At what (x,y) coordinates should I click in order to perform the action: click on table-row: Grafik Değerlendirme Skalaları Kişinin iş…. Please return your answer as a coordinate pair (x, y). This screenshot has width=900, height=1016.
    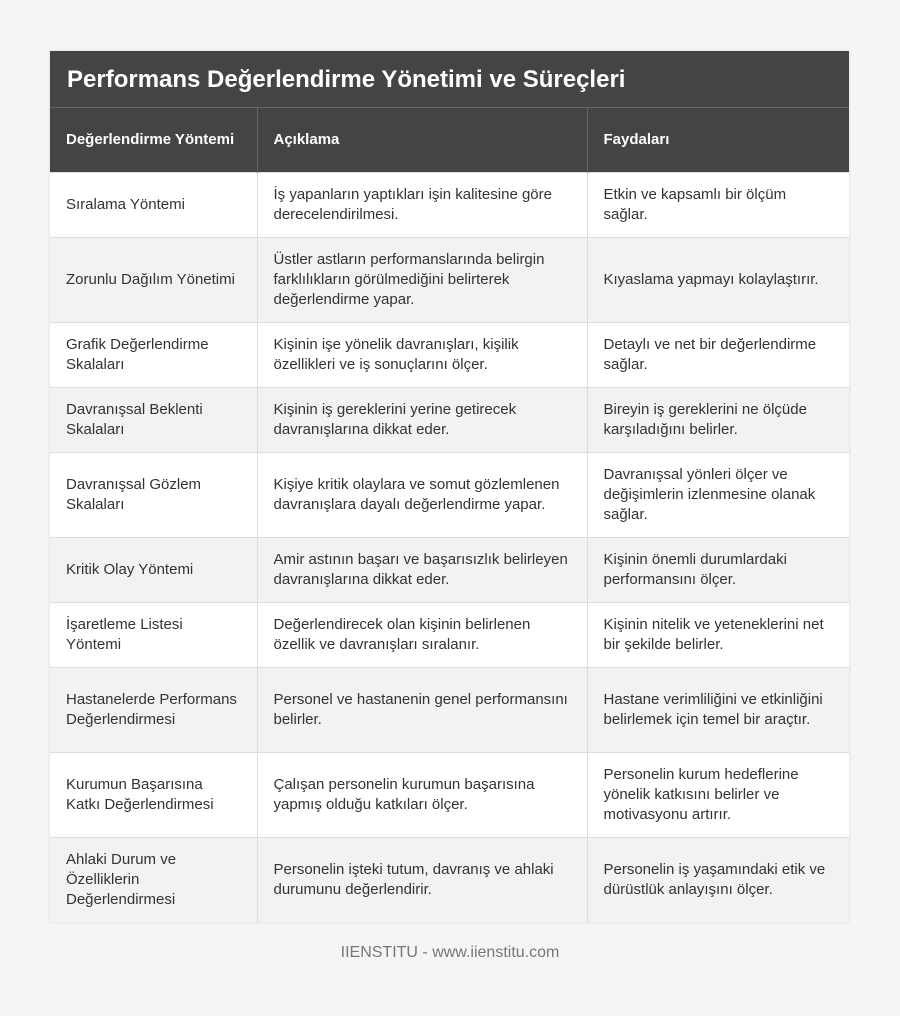
    Looking at the image, I should click on (449, 355).